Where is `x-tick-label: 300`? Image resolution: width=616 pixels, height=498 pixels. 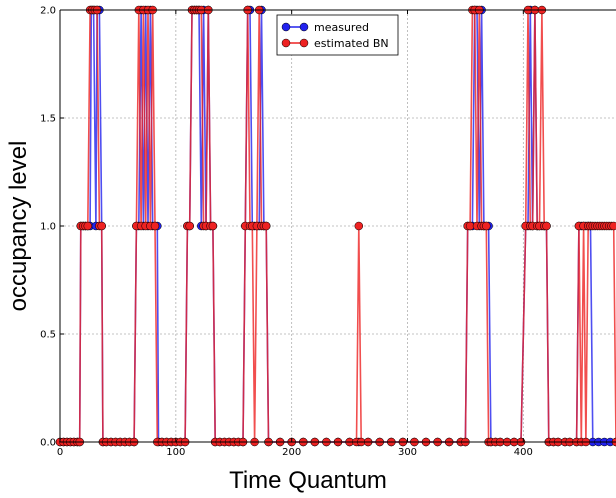 x-tick-label: 300 is located at coordinates (407, 452).